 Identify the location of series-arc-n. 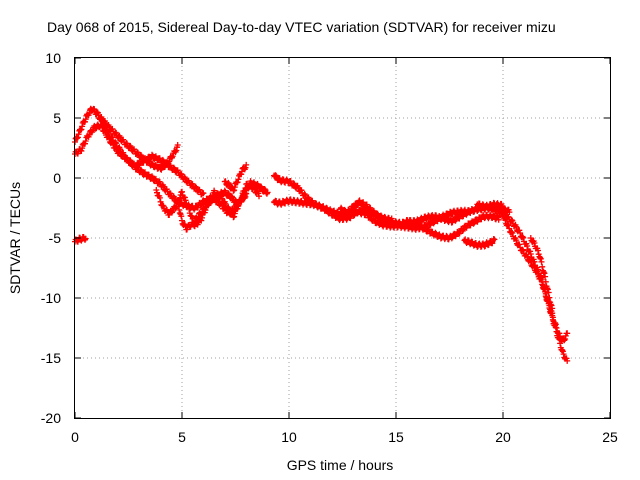
(535, 288).